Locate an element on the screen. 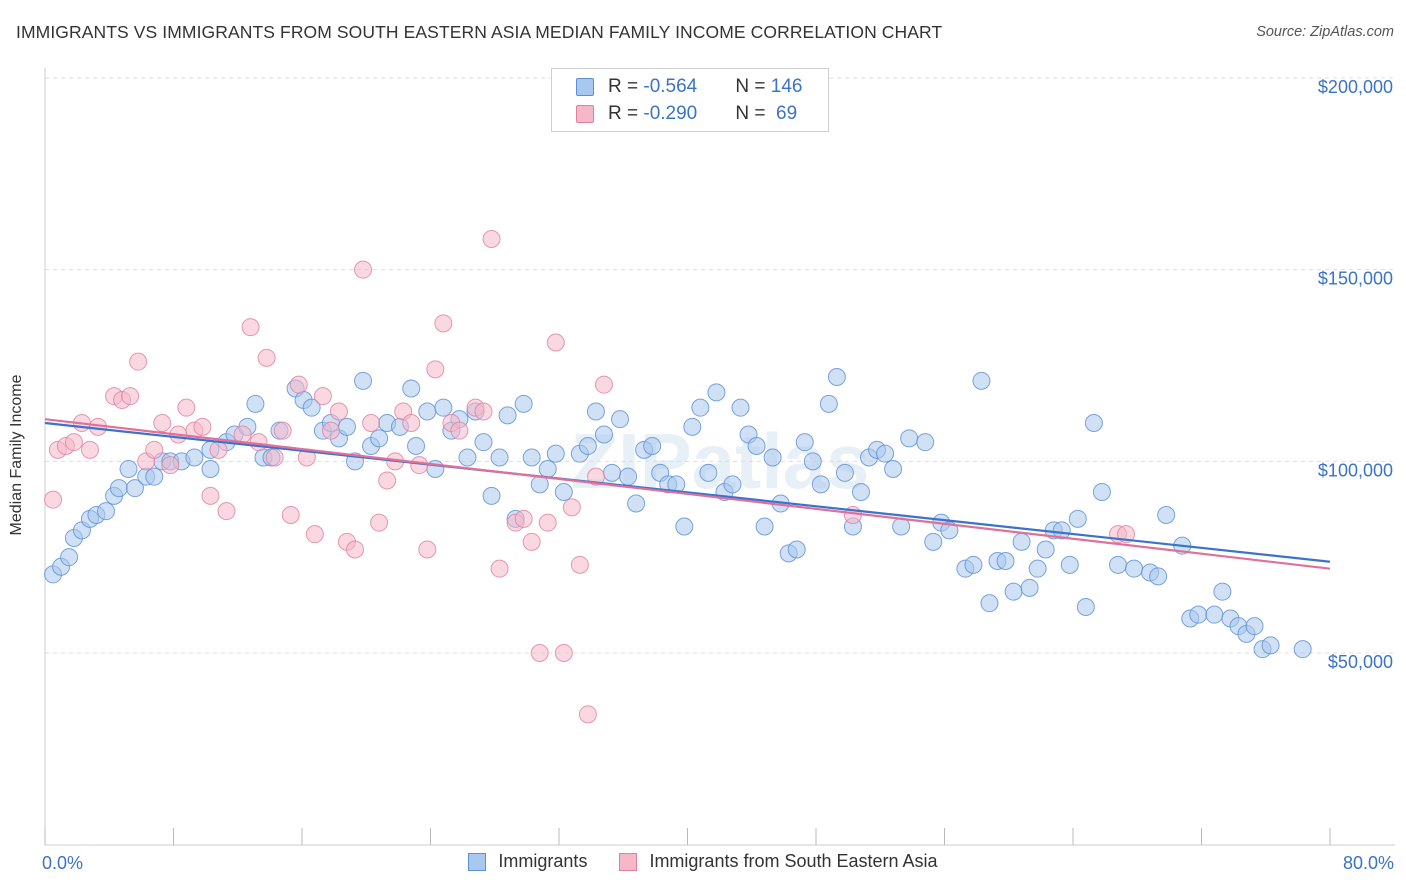 The width and height of the screenshot is (1406, 892). source-credit: Source: ZipAtlas.com is located at coordinates (1325, 32).